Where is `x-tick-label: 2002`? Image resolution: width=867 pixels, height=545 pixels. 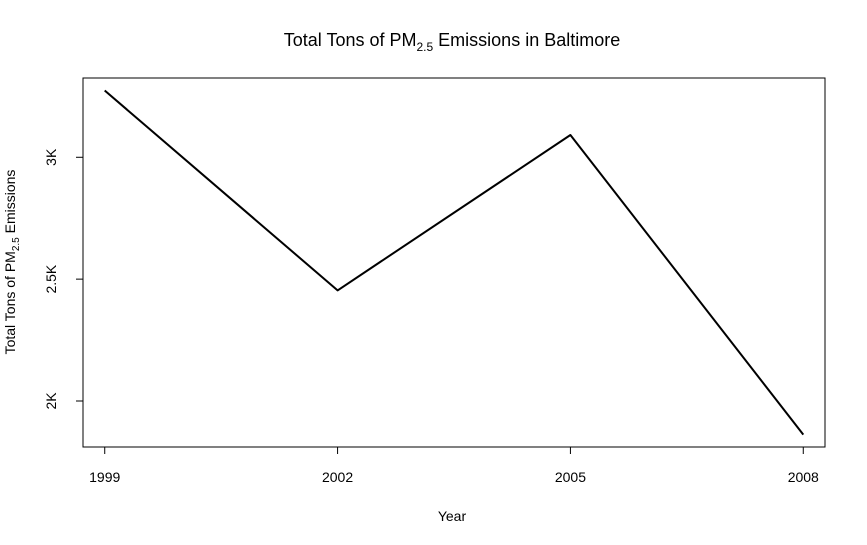 x-tick-label: 2002 is located at coordinates (337, 477).